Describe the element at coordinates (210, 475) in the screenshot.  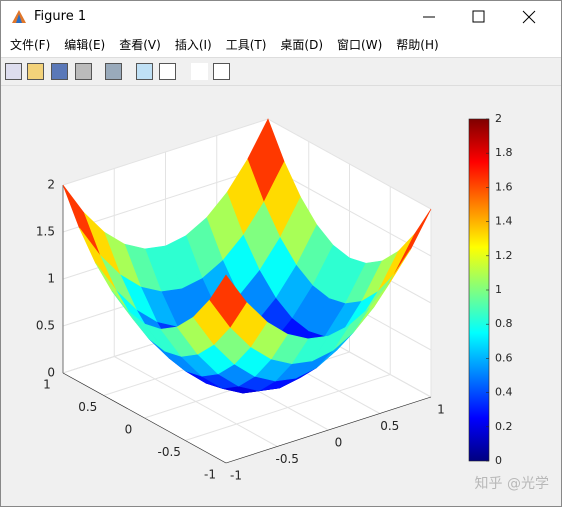
I see `y-tick-label: -1` at that location.